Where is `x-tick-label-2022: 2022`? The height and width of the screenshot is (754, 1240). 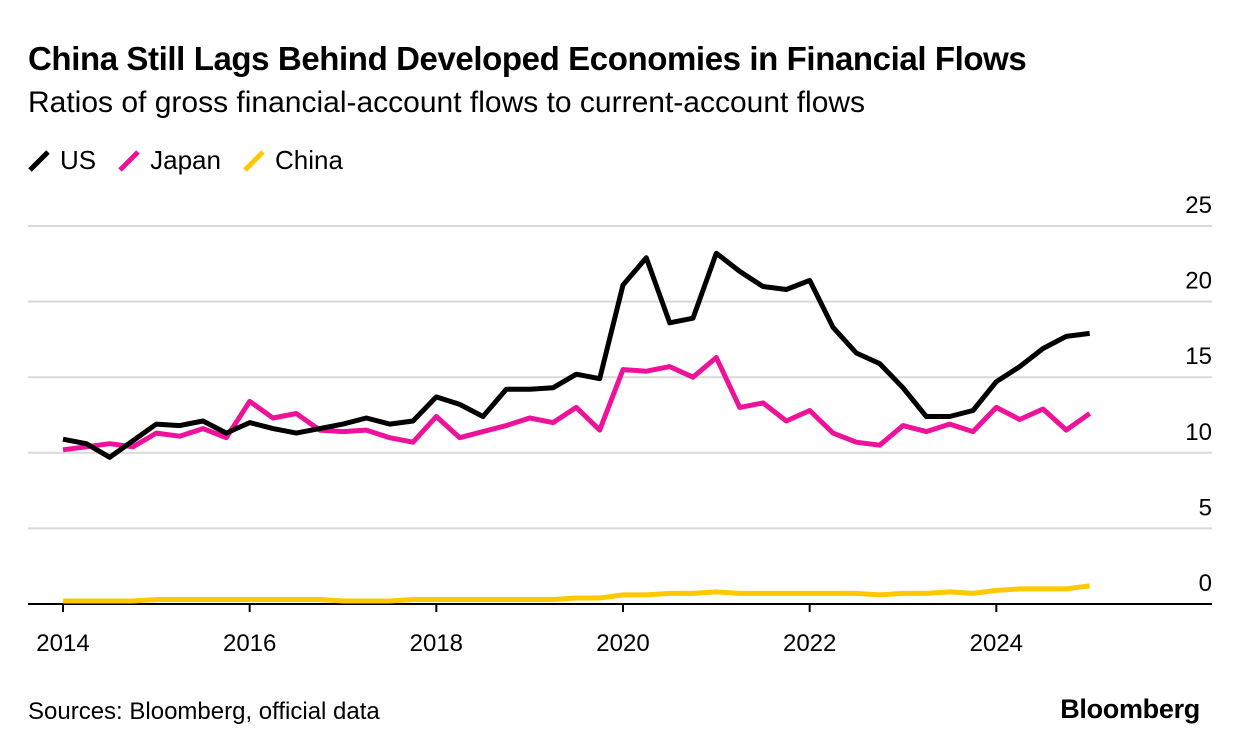 x-tick-label-2022: 2022 is located at coordinates (809, 643).